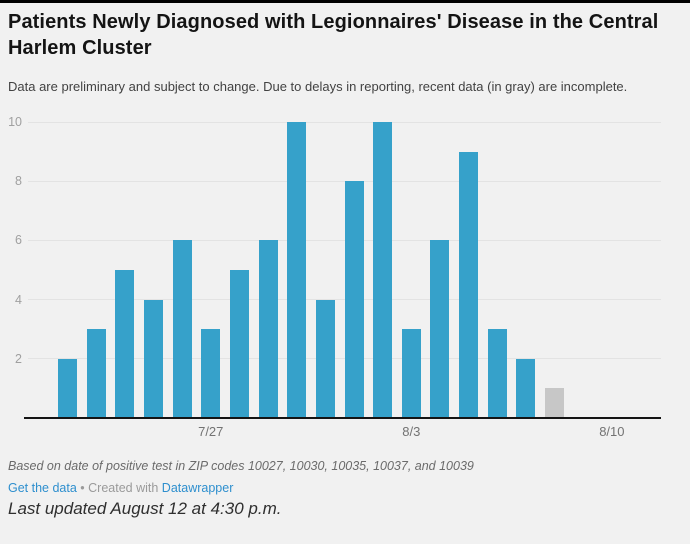  I want to click on last-updated-text: Last updated August 12 at 4:30 p.m., so click(145, 508).